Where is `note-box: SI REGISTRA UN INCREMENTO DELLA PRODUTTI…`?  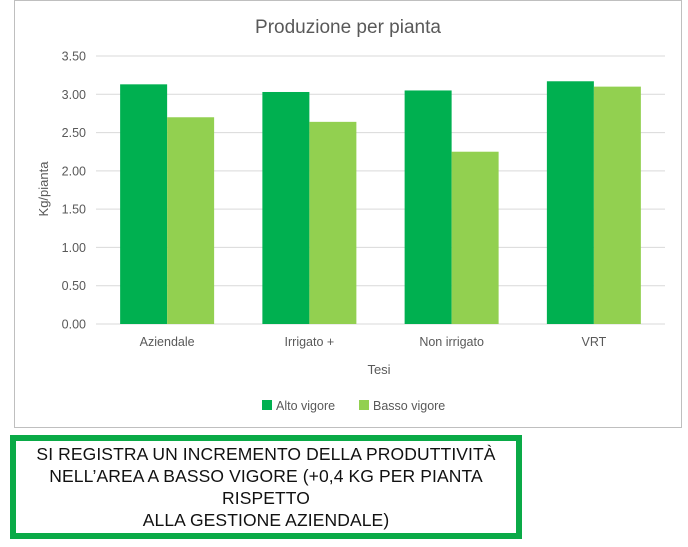 note-box: SI REGISTRA UN INCREMENTO DELLA PRODUTTI… is located at coordinates (266, 487).